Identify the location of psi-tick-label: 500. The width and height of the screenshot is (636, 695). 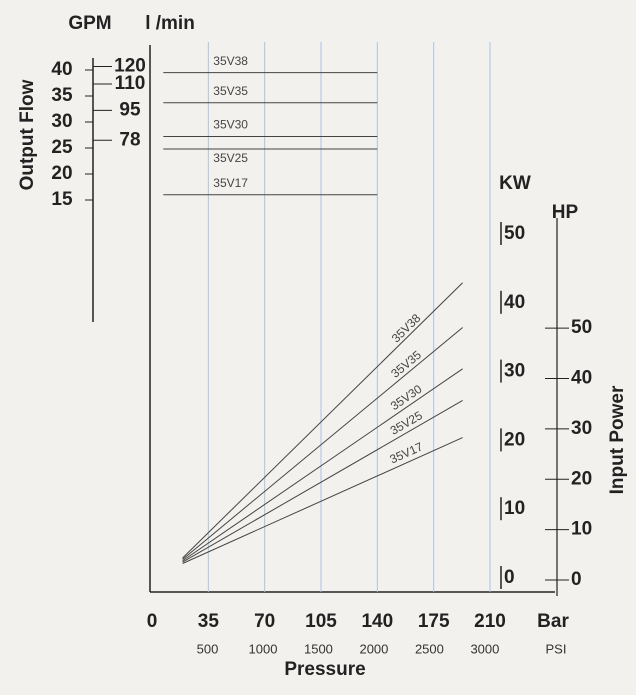
(208, 648).